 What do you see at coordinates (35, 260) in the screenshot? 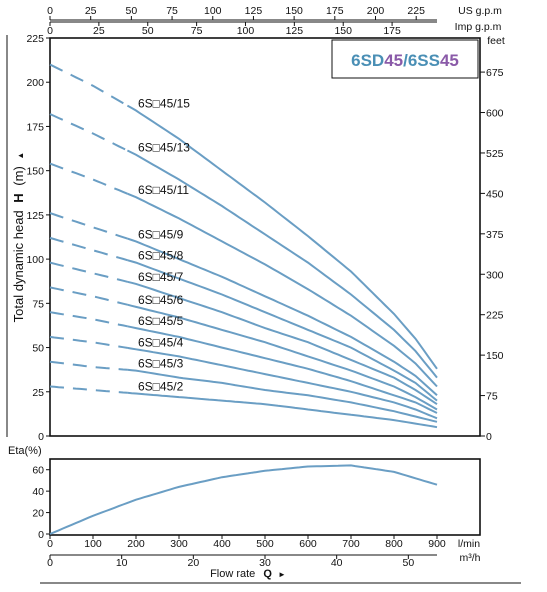
I see `head-y-tick-label: 100` at bounding box center [35, 260].